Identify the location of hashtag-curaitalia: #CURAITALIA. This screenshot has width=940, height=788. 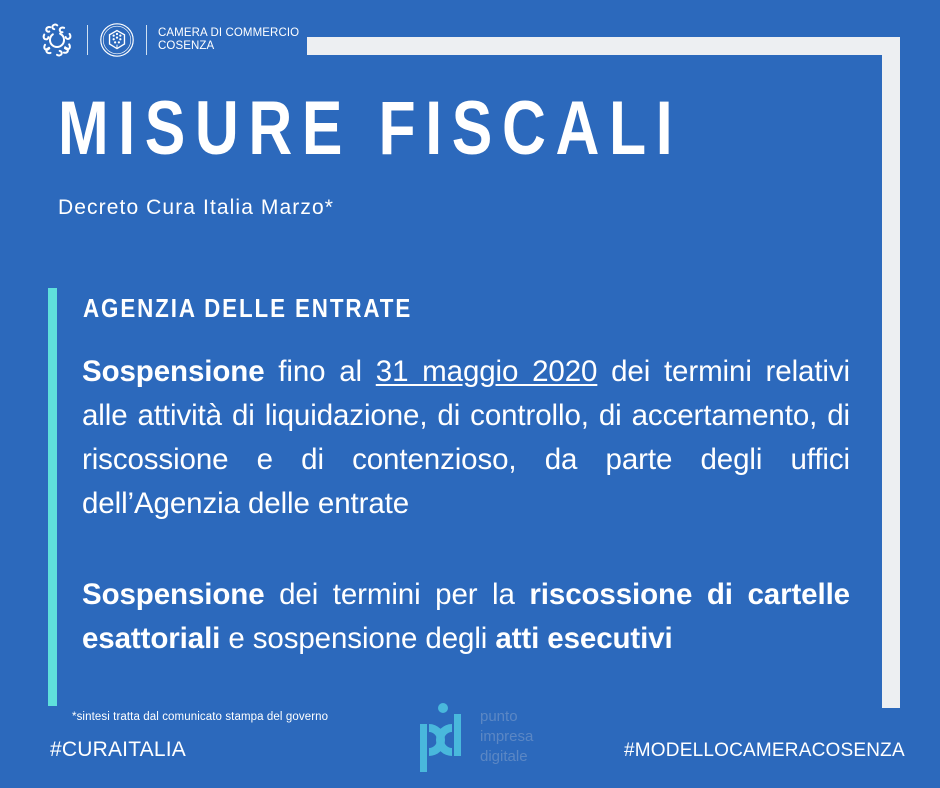
(118, 749).